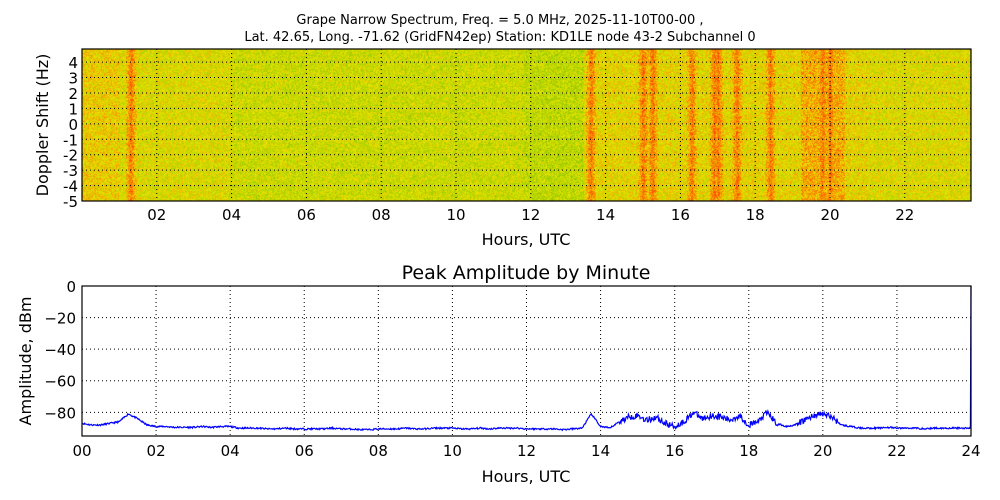 The height and width of the screenshot is (500, 1000). What do you see at coordinates (896, 451) in the screenshot?
I see `amplitude-xtick-label: 22` at bounding box center [896, 451].